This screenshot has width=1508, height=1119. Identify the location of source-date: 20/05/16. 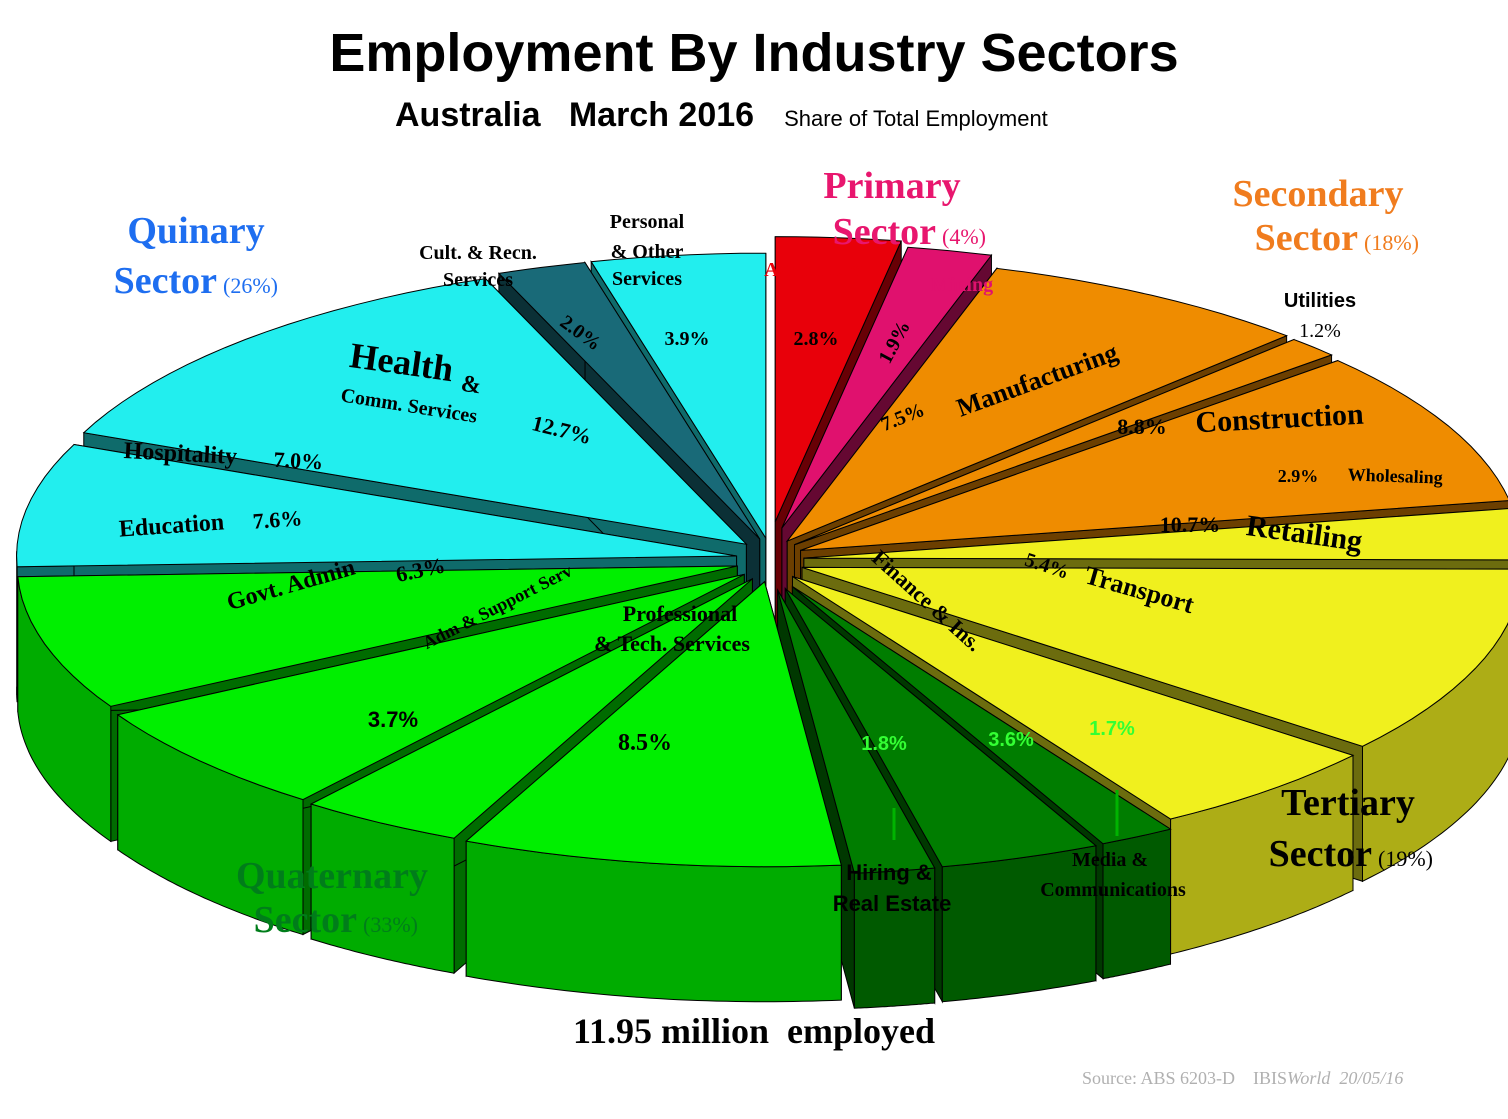
(1371, 1078).